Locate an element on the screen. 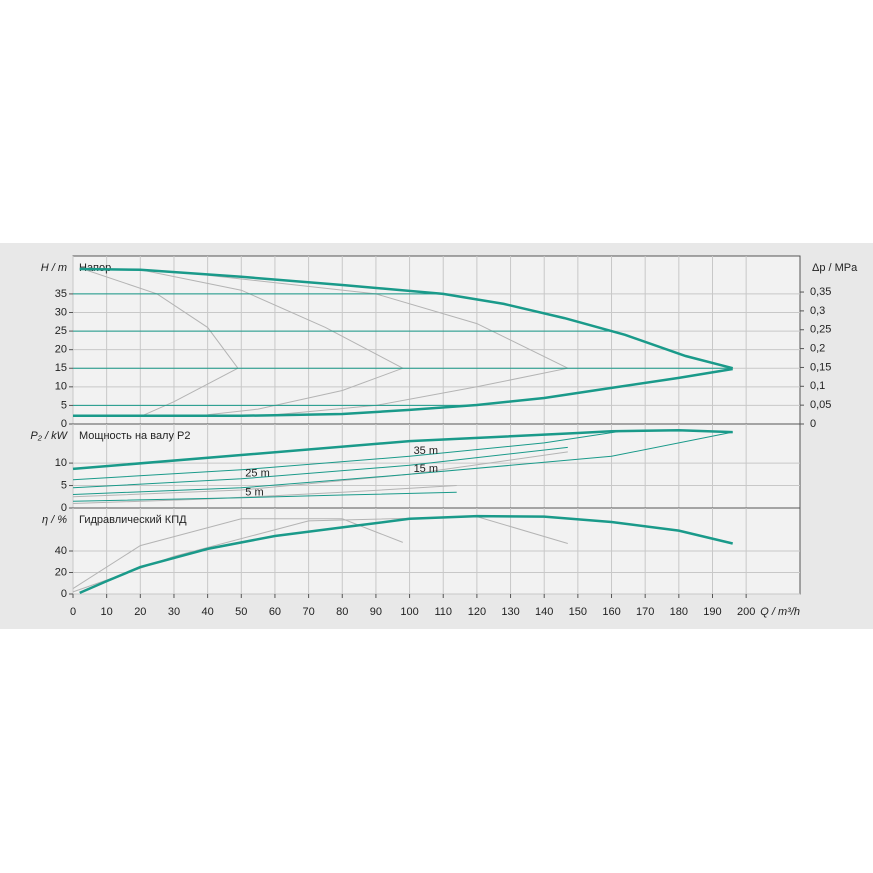 This screenshot has width=873, height=873. x-tick-label: 180 is located at coordinates (679, 612).